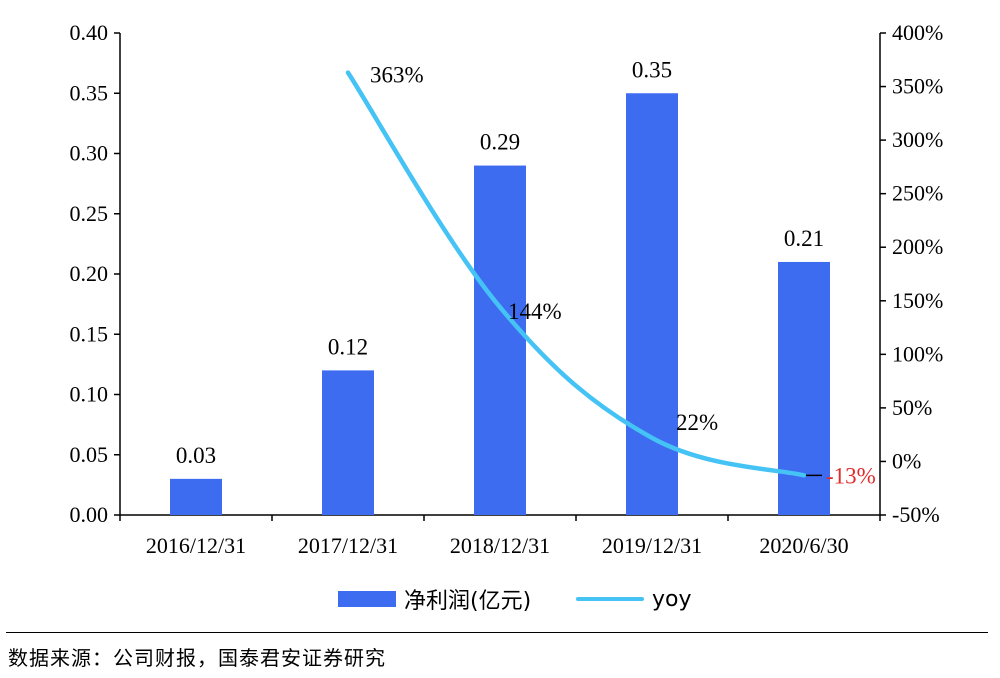  I want to click on left-tick-label: 0.00, so click(89, 514).